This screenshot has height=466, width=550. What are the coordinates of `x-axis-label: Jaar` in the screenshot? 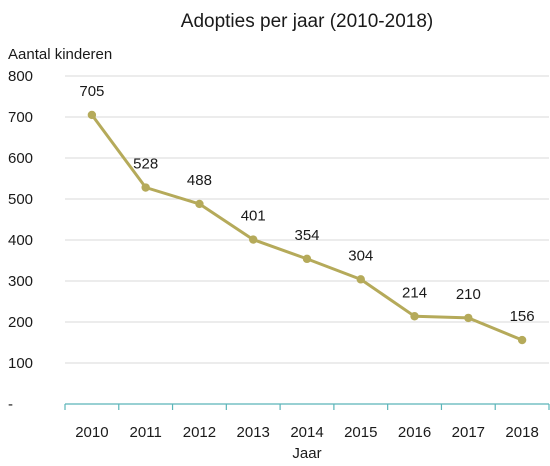 It's located at (306, 453).